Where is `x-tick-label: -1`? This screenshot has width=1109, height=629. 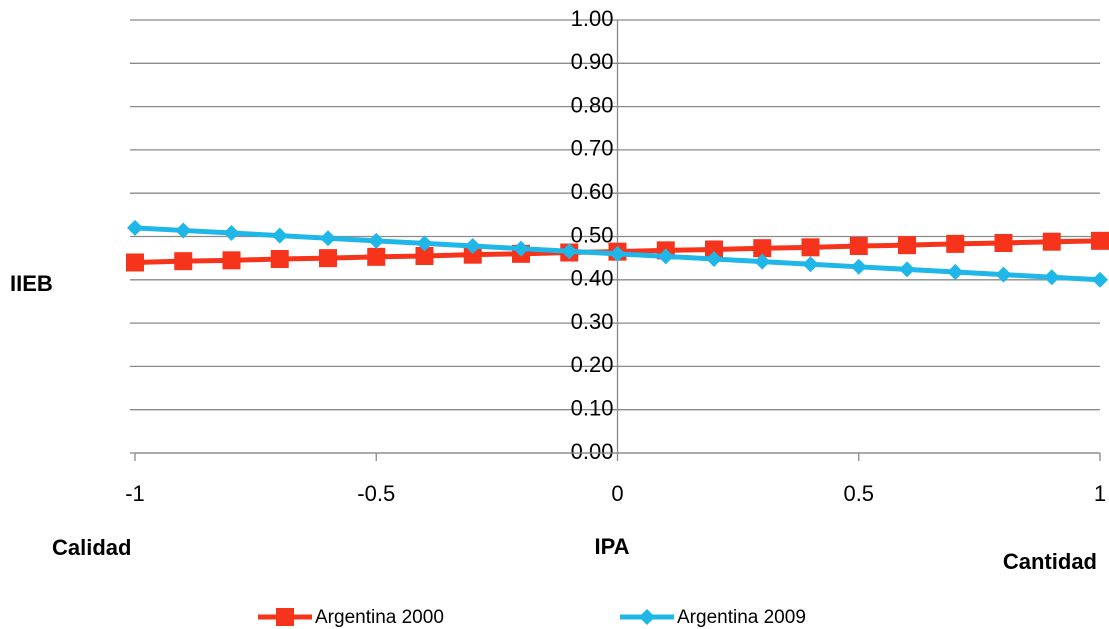
x-tick-label: -1 is located at coordinates (135, 493).